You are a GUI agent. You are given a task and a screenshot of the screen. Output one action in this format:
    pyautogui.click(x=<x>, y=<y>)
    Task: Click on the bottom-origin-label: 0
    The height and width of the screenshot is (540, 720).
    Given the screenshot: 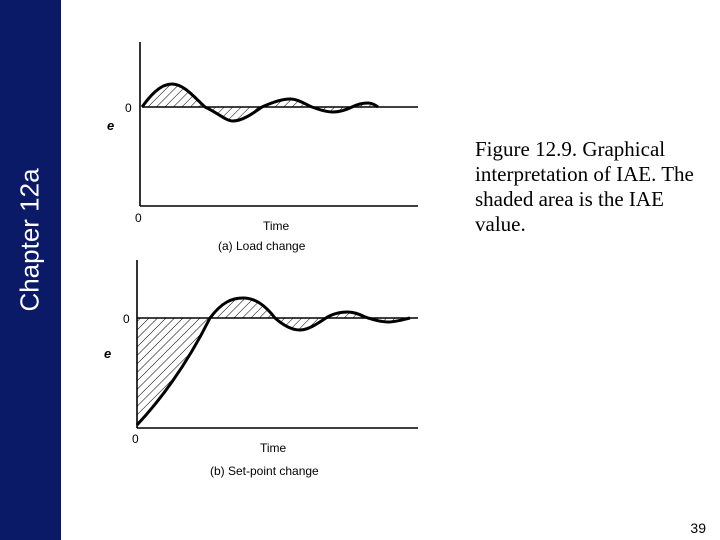 What is the action you would take?
    pyautogui.click(x=135, y=439)
    